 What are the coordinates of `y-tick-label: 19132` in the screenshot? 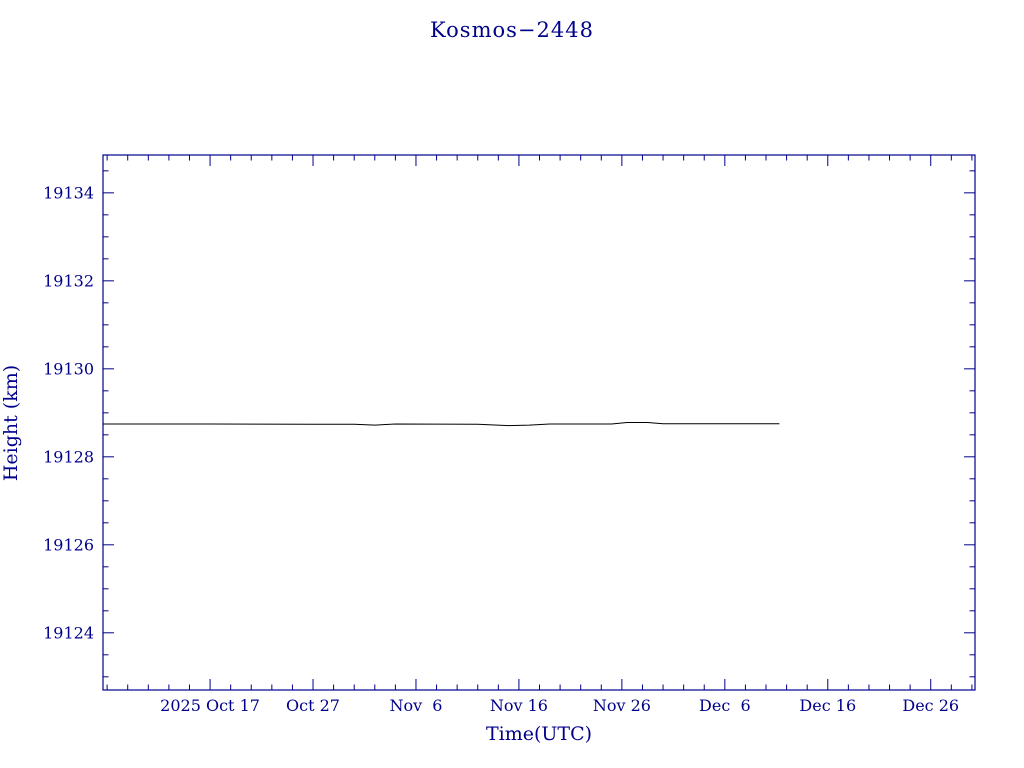 It's located at (68, 280).